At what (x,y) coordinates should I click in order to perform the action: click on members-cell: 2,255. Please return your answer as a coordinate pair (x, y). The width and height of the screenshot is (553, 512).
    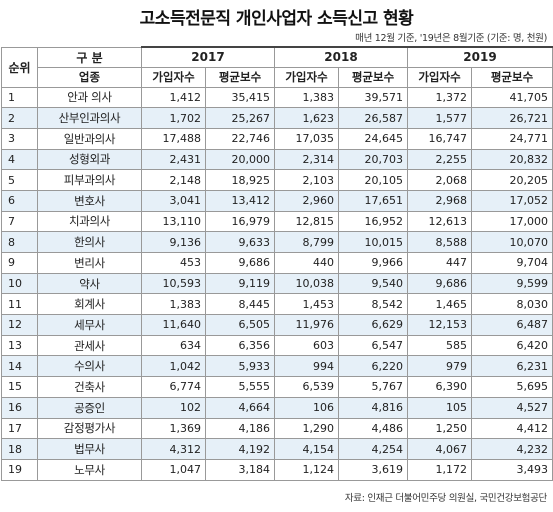
    Looking at the image, I should click on (439, 159).